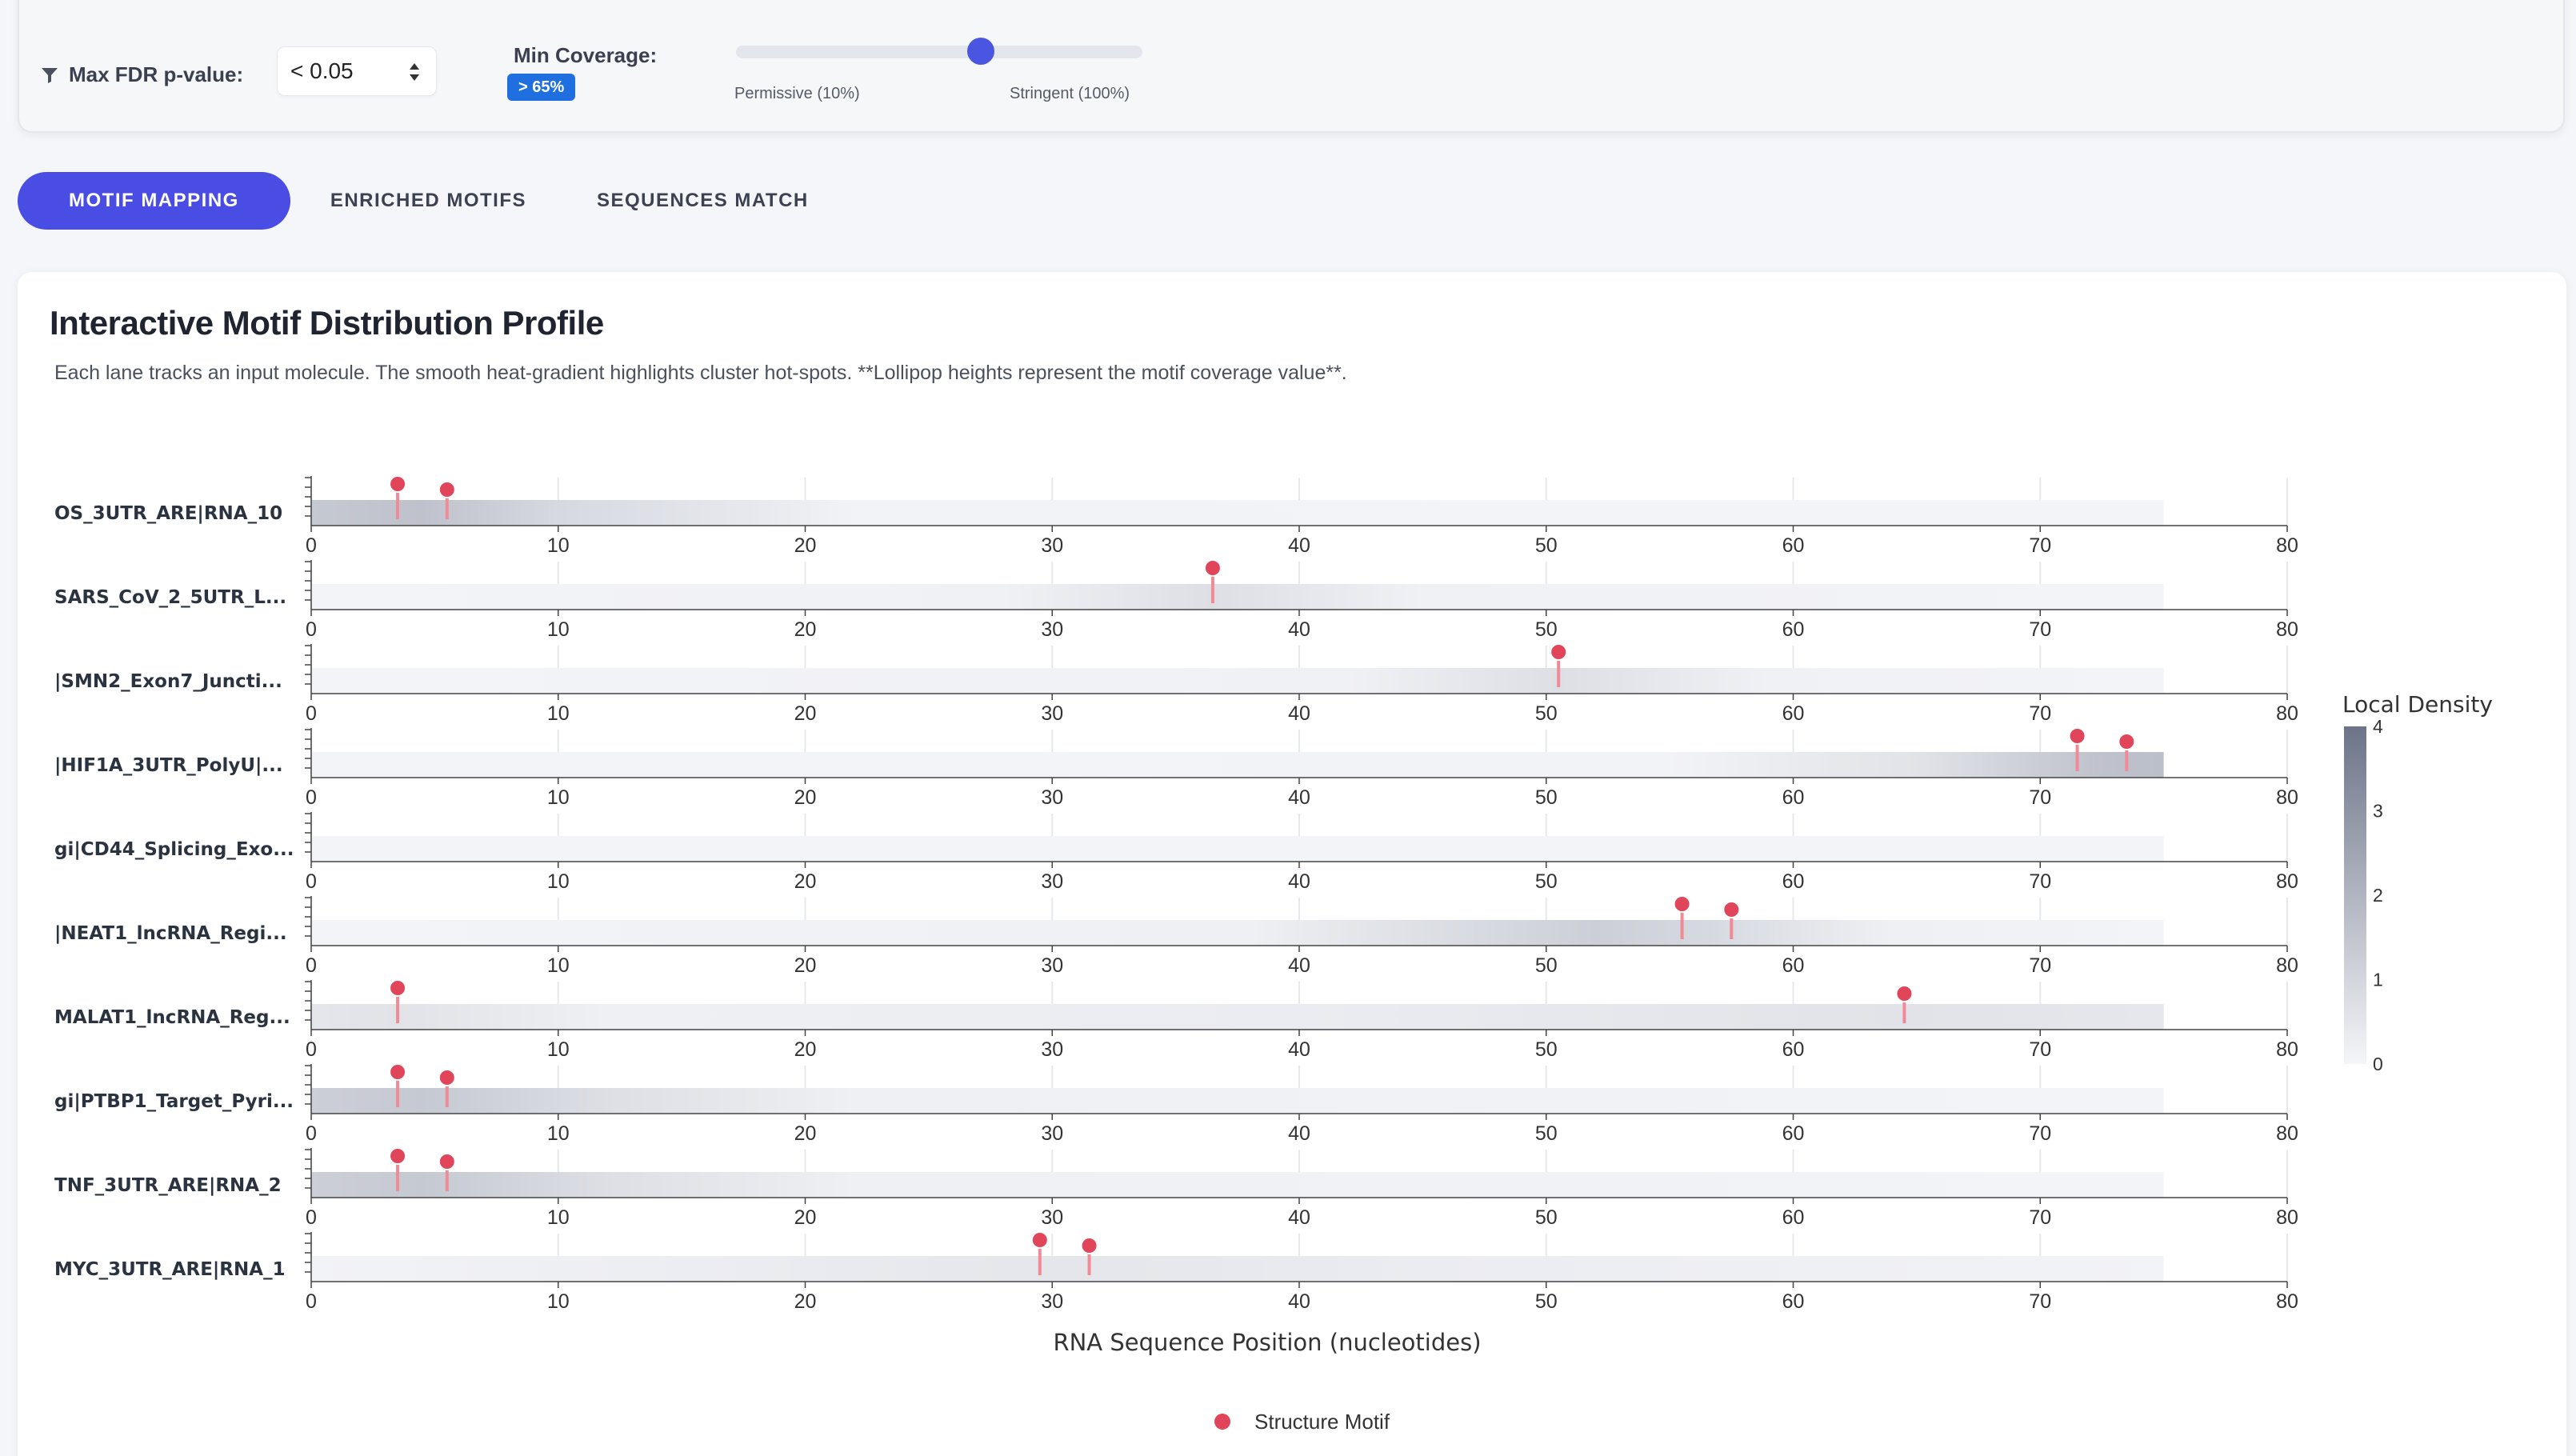  I want to click on coverage-label: Min Coverage:, so click(586, 55).